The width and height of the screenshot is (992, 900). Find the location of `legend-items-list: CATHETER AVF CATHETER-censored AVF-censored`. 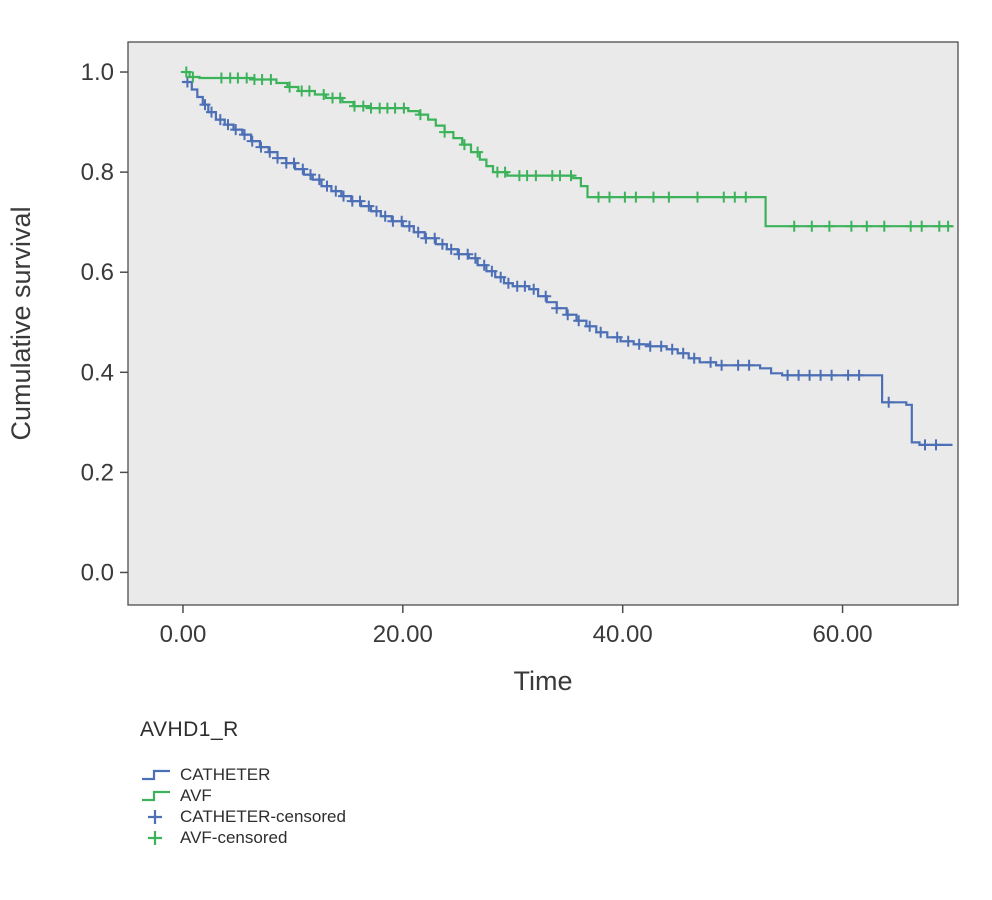

legend-items-list: CATHETER AVF CATHETER-censored AVF-censored is located at coordinates (243, 806).